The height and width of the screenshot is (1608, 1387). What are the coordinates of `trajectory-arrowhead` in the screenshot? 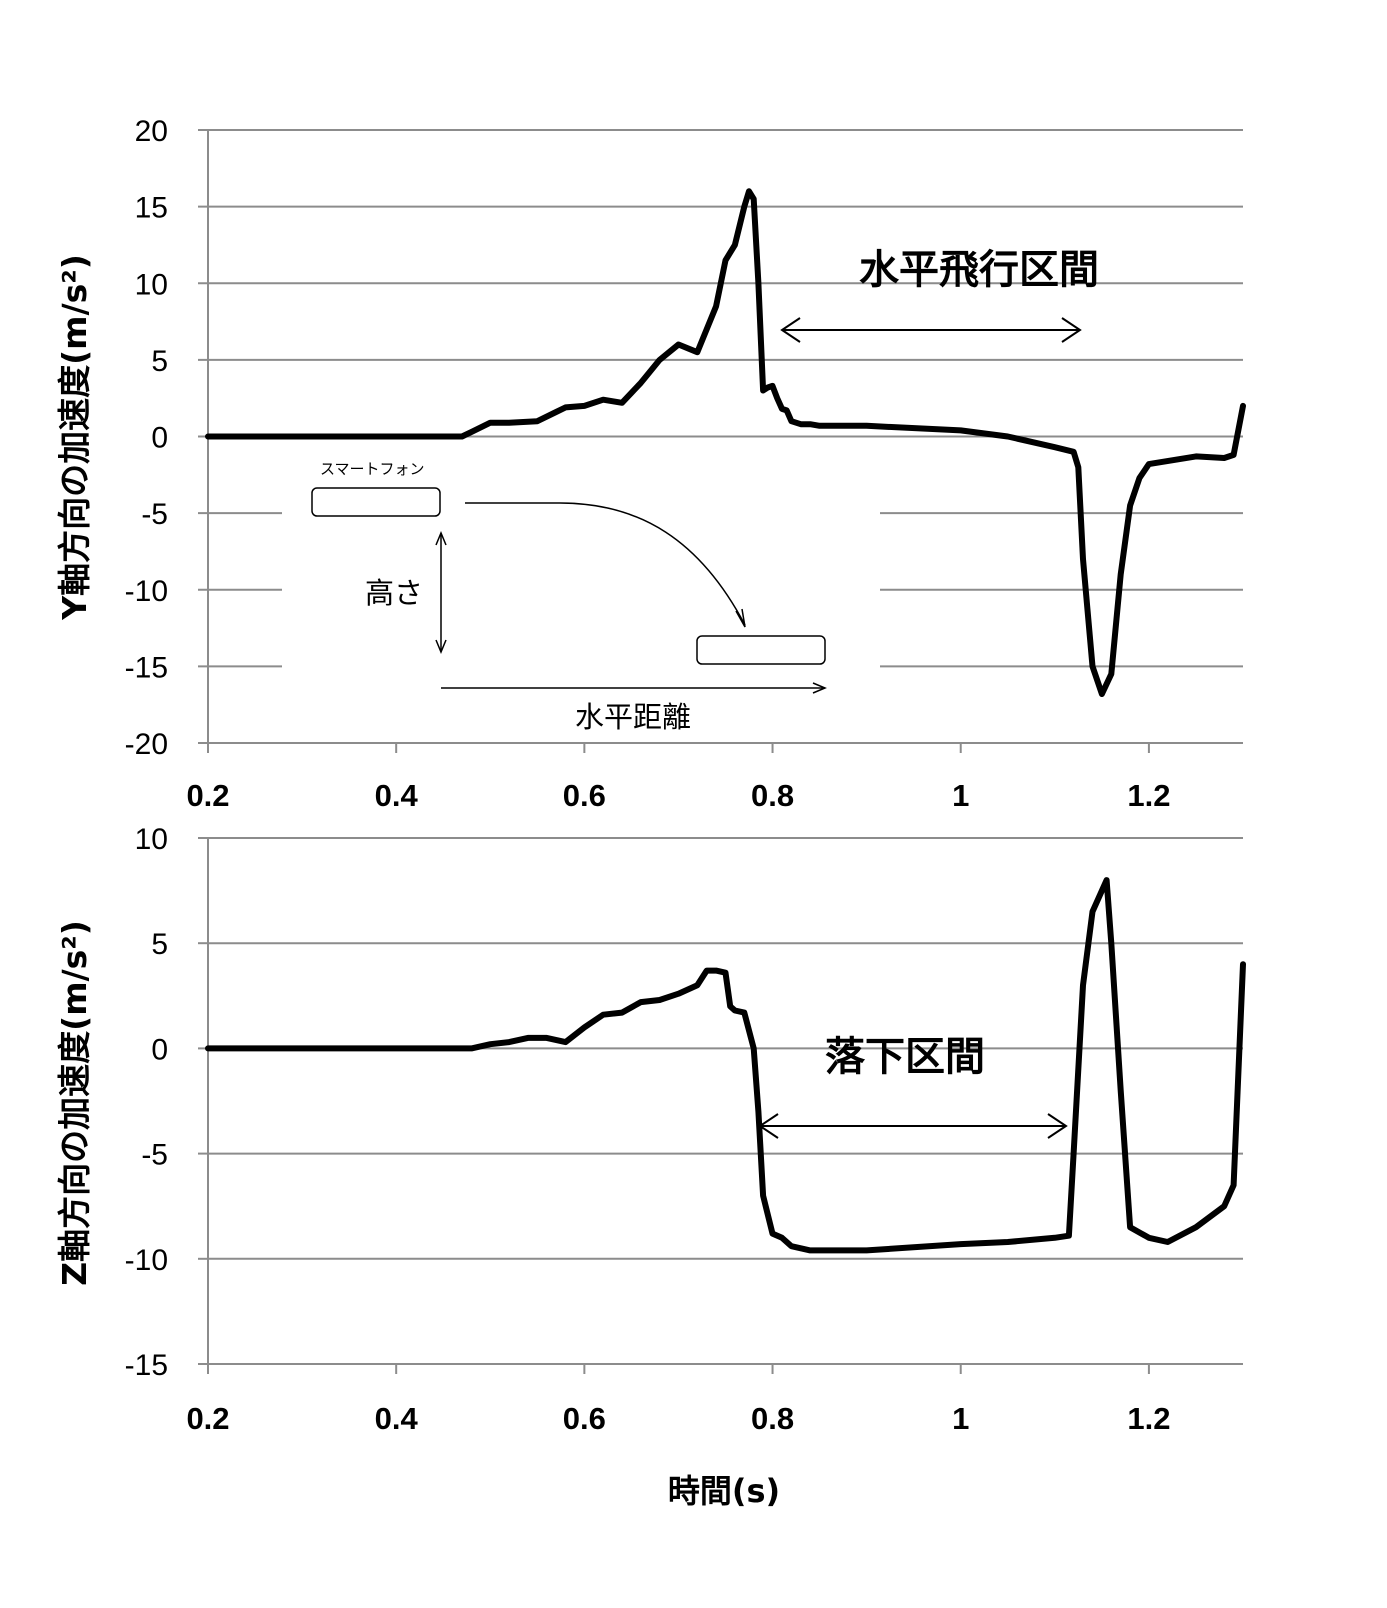 It's located at (740, 618).